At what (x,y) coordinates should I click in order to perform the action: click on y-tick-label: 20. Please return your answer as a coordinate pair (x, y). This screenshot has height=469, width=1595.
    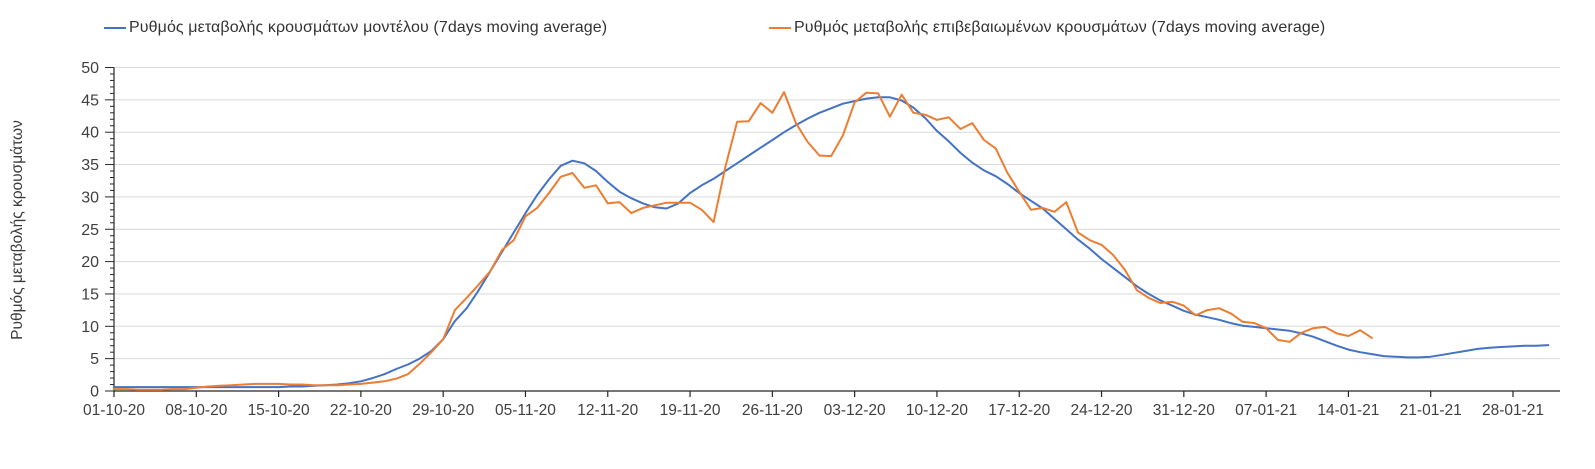
    Looking at the image, I should click on (90, 262).